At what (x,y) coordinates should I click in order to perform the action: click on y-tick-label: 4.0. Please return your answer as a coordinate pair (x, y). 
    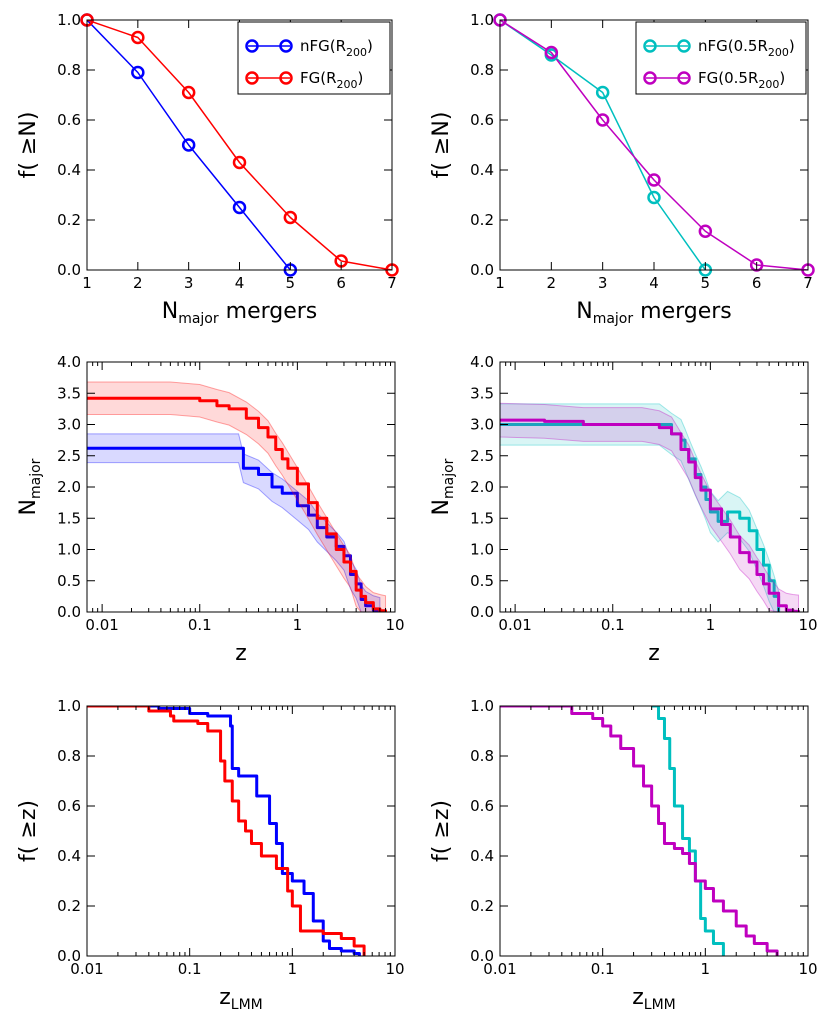
    Looking at the image, I should click on (69, 362).